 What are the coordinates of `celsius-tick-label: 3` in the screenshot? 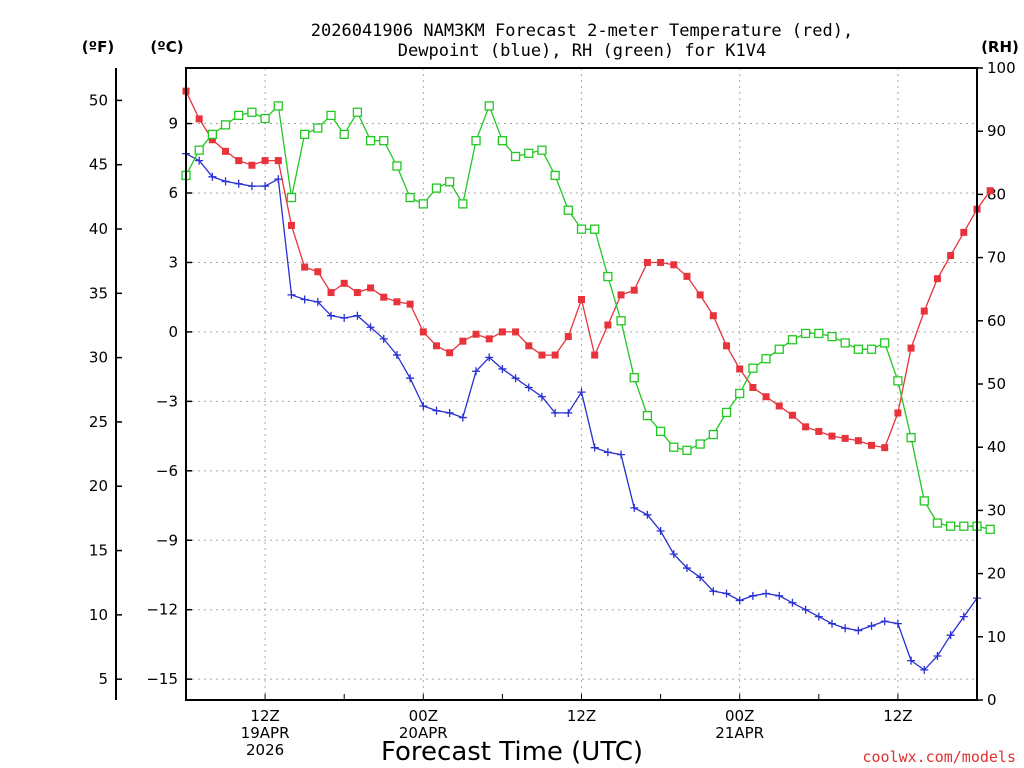 It's located at (173, 262).